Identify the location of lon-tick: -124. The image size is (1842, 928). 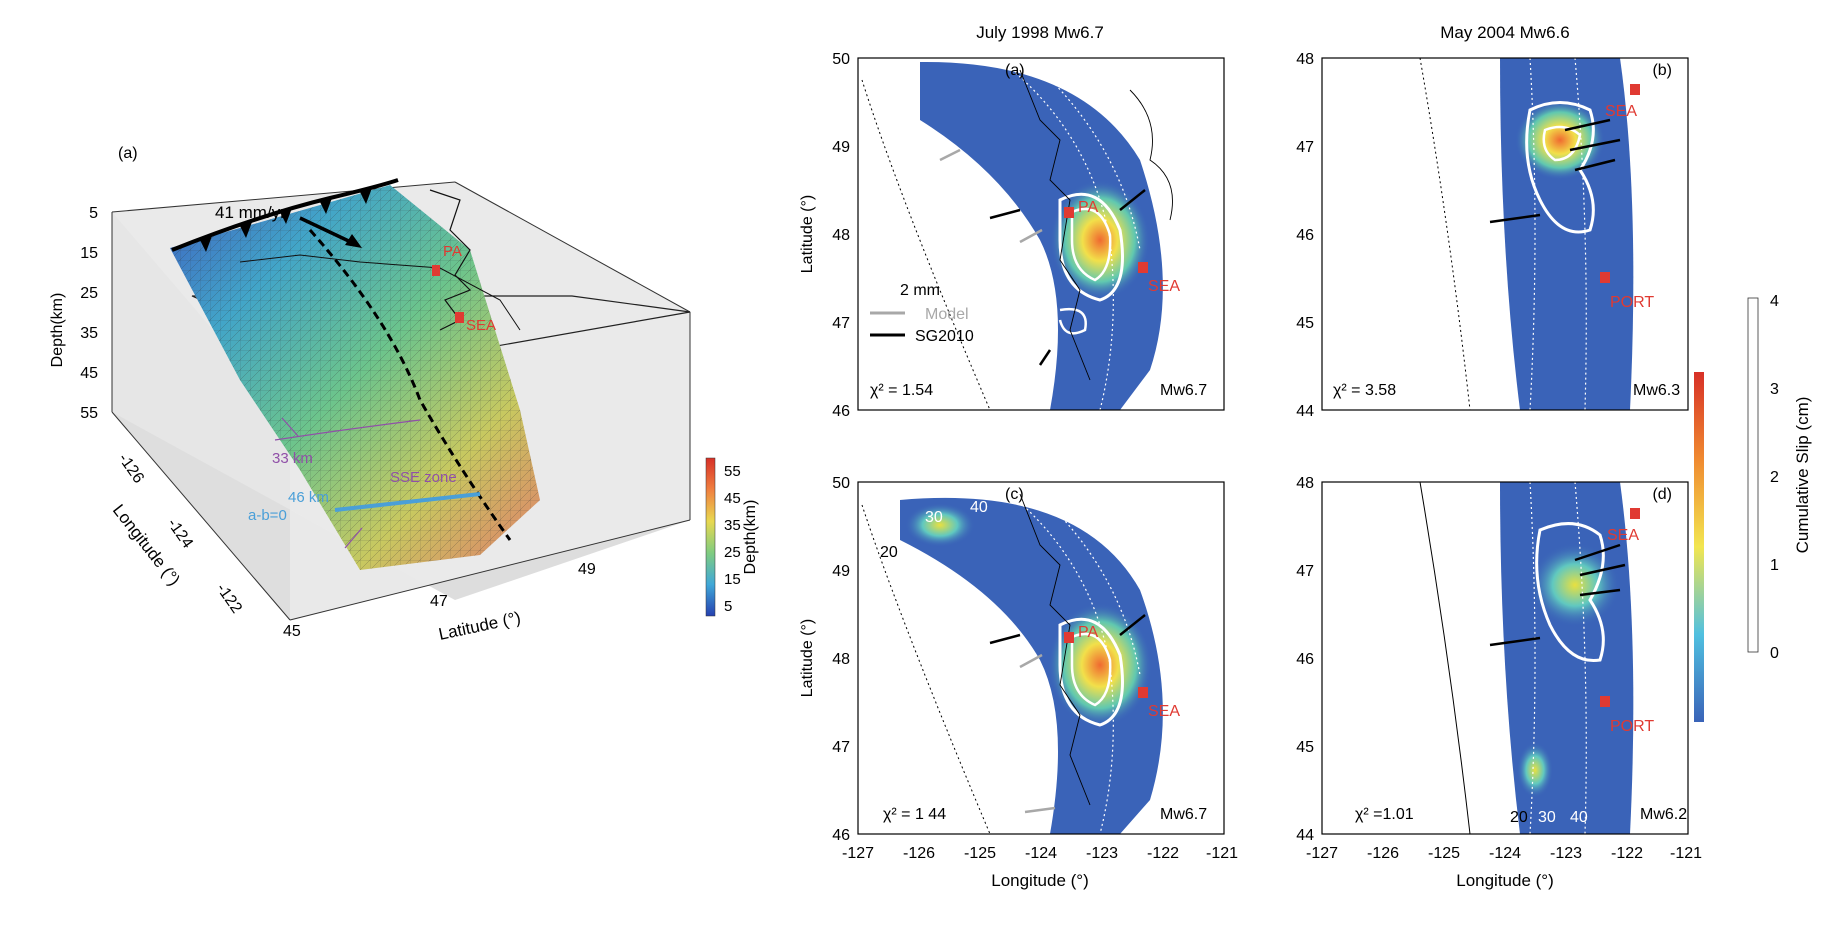
(180, 534).